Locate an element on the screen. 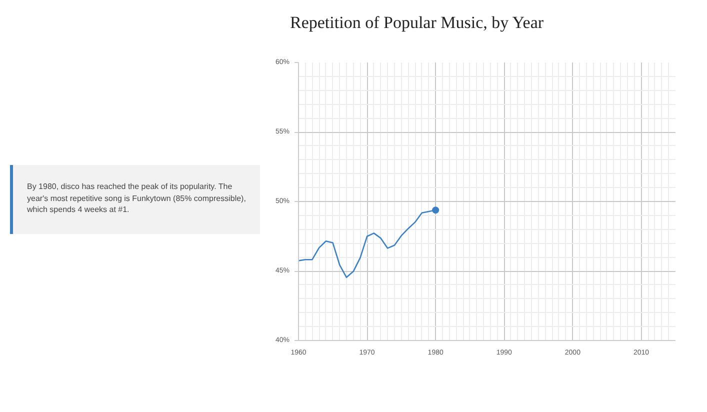 This screenshot has width=707, height=412. text: By 1980, disco has reached the peak of its popularity. The year's most repetitive song is Funkytown (85% compressible), which spends 4 weeks at #1. is located at coordinates (137, 198).